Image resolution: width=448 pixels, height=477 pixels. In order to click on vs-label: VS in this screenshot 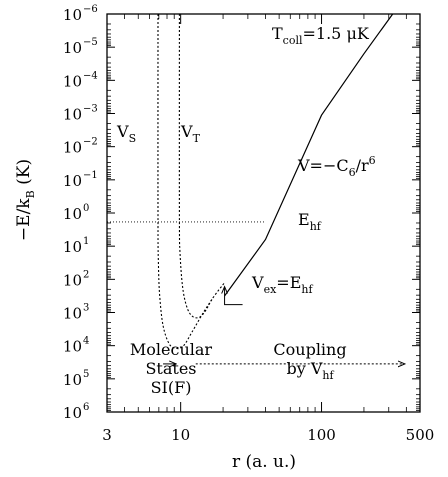, I will do `click(126, 133)`.